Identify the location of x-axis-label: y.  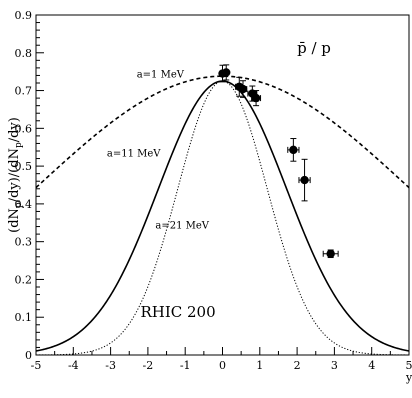
(408, 377).